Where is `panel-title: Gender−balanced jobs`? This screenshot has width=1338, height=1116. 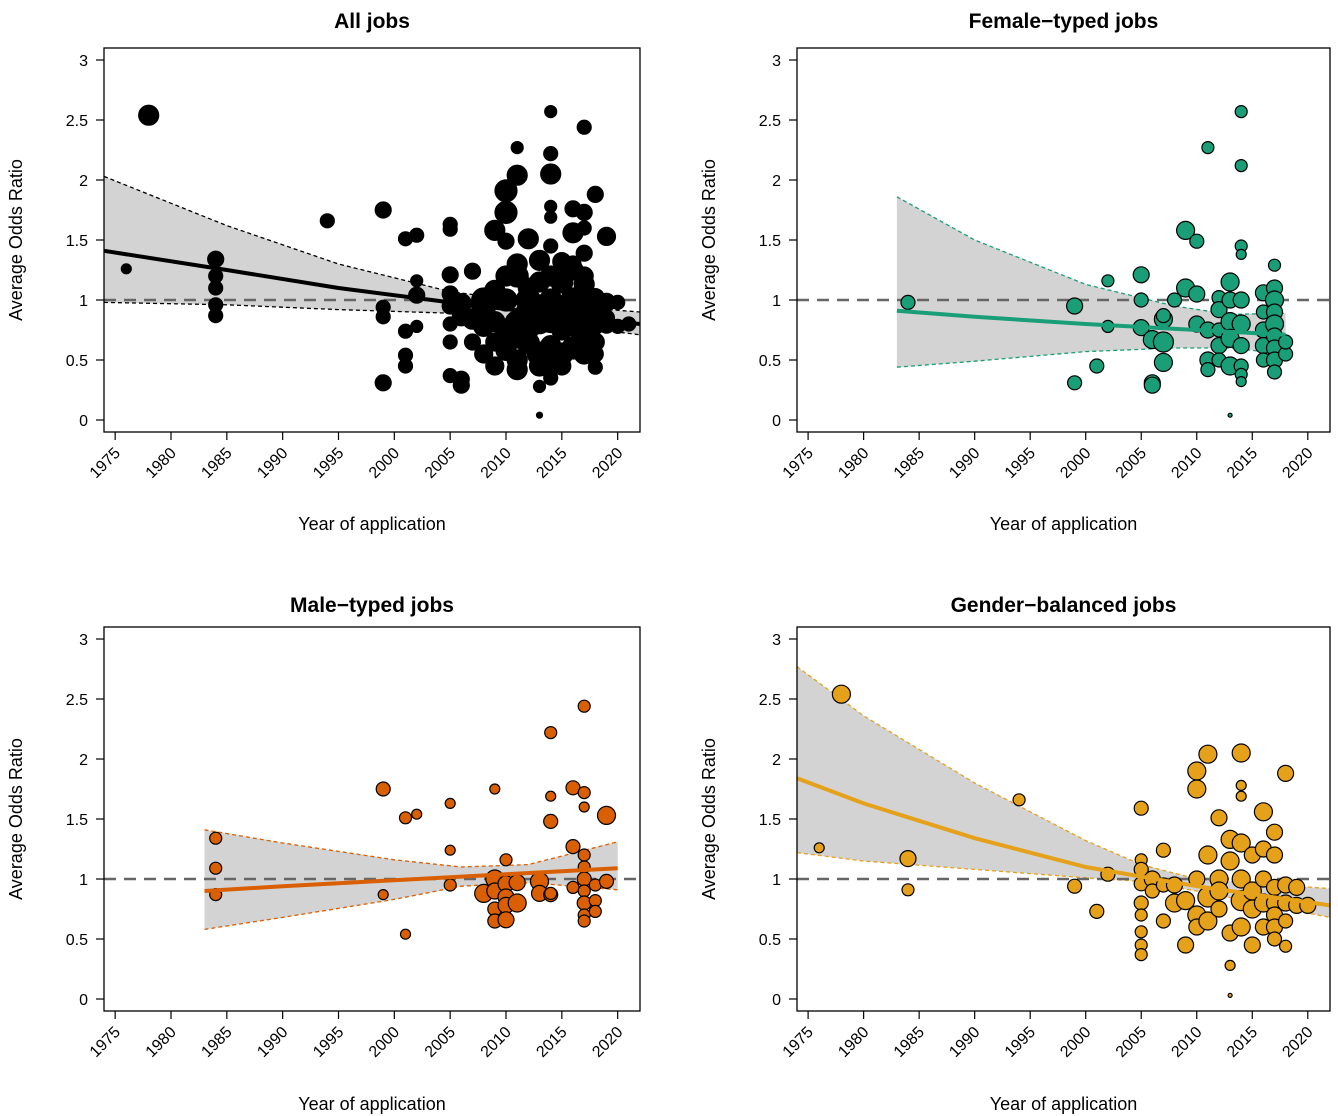
panel-title: Gender−balanced jobs is located at coordinates (1064, 605).